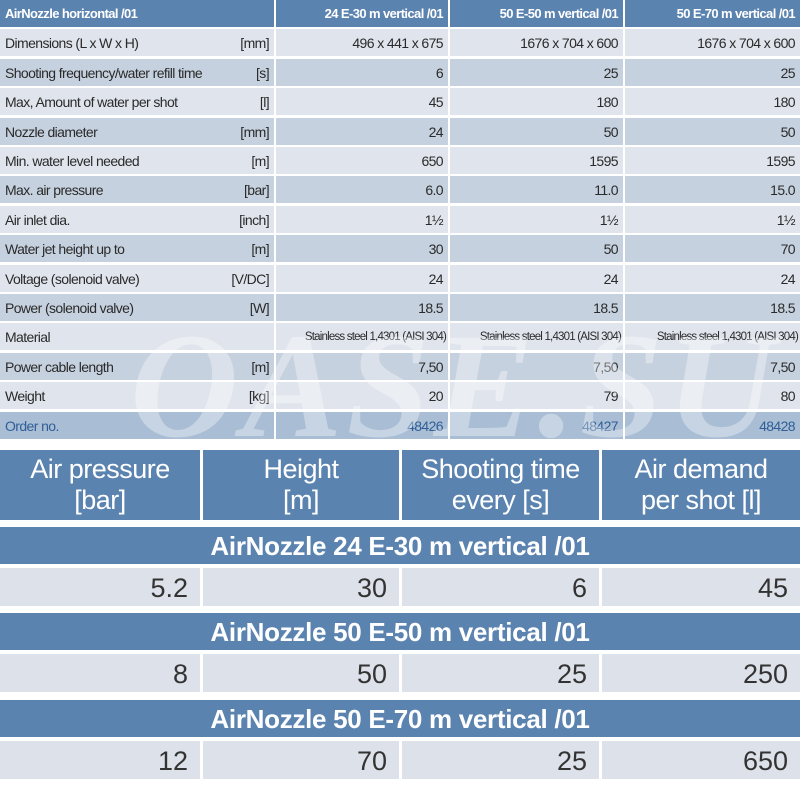 This screenshot has height=800, width=800. What do you see at coordinates (500, 587) in the screenshot?
I see `performance-value-cell: 6` at bounding box center [500, 587].